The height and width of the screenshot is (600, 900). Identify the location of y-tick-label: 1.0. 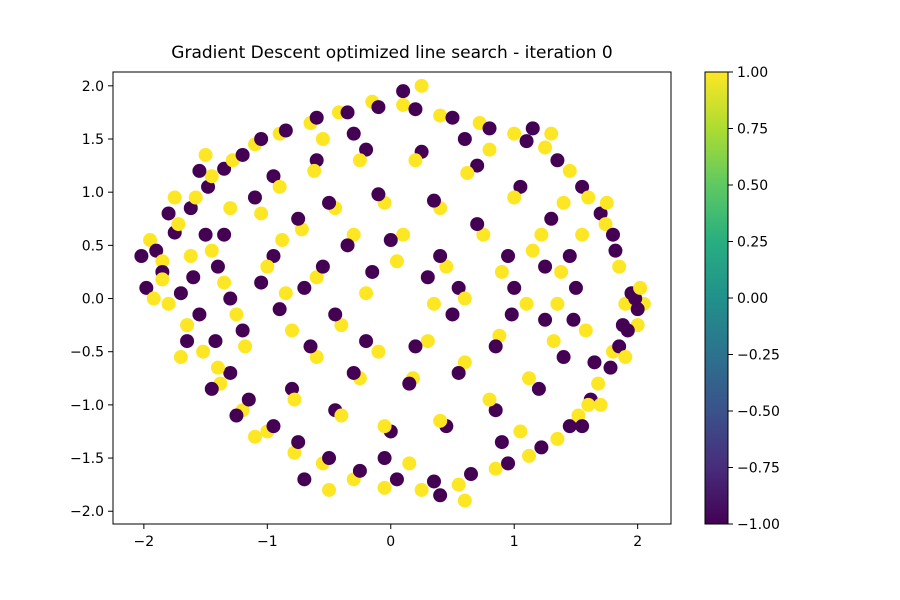
(93, 193).